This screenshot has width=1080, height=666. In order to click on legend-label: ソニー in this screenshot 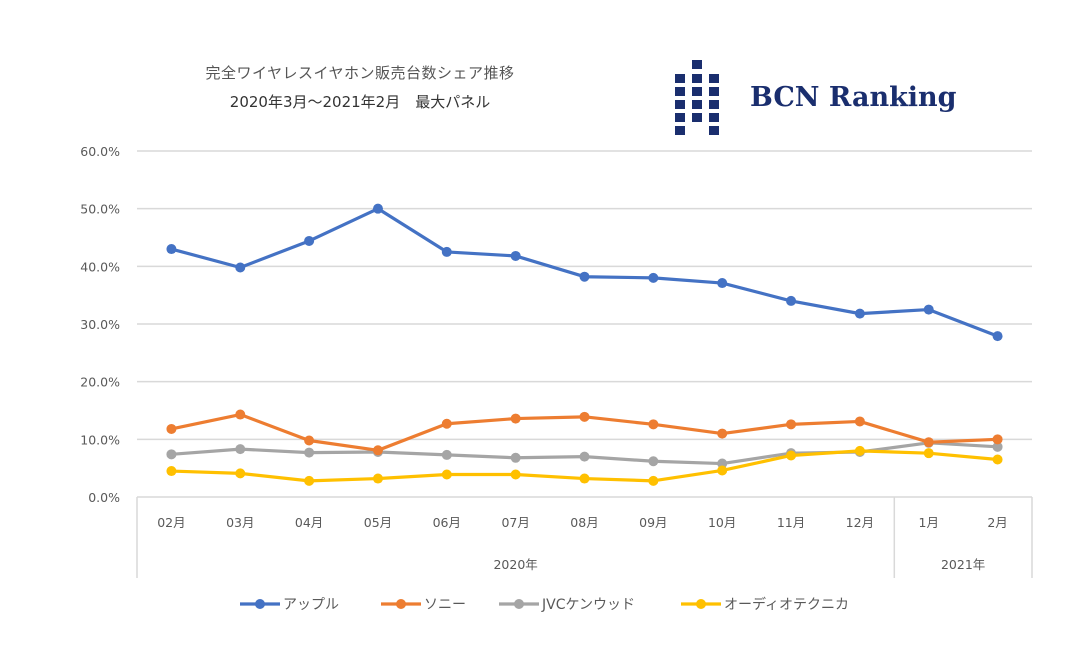, I will do `click(445, 605)`.